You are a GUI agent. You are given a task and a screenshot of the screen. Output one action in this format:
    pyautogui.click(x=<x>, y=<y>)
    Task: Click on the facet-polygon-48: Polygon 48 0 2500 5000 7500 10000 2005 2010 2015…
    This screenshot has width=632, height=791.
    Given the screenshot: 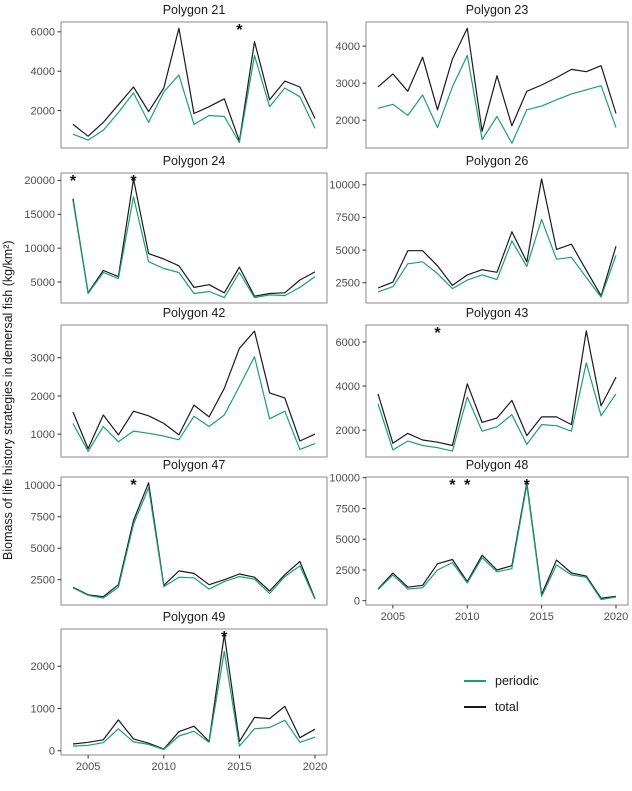 What is the action you would take?
    pyautogui.click(x=479, y=540)
    